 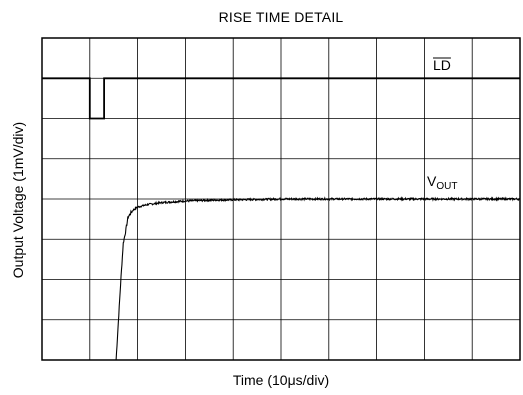 What do you see at coordinates (446, 186) in the screenshot?
I see `vout-label-sub: OUT` at bounding box center [446, 186].